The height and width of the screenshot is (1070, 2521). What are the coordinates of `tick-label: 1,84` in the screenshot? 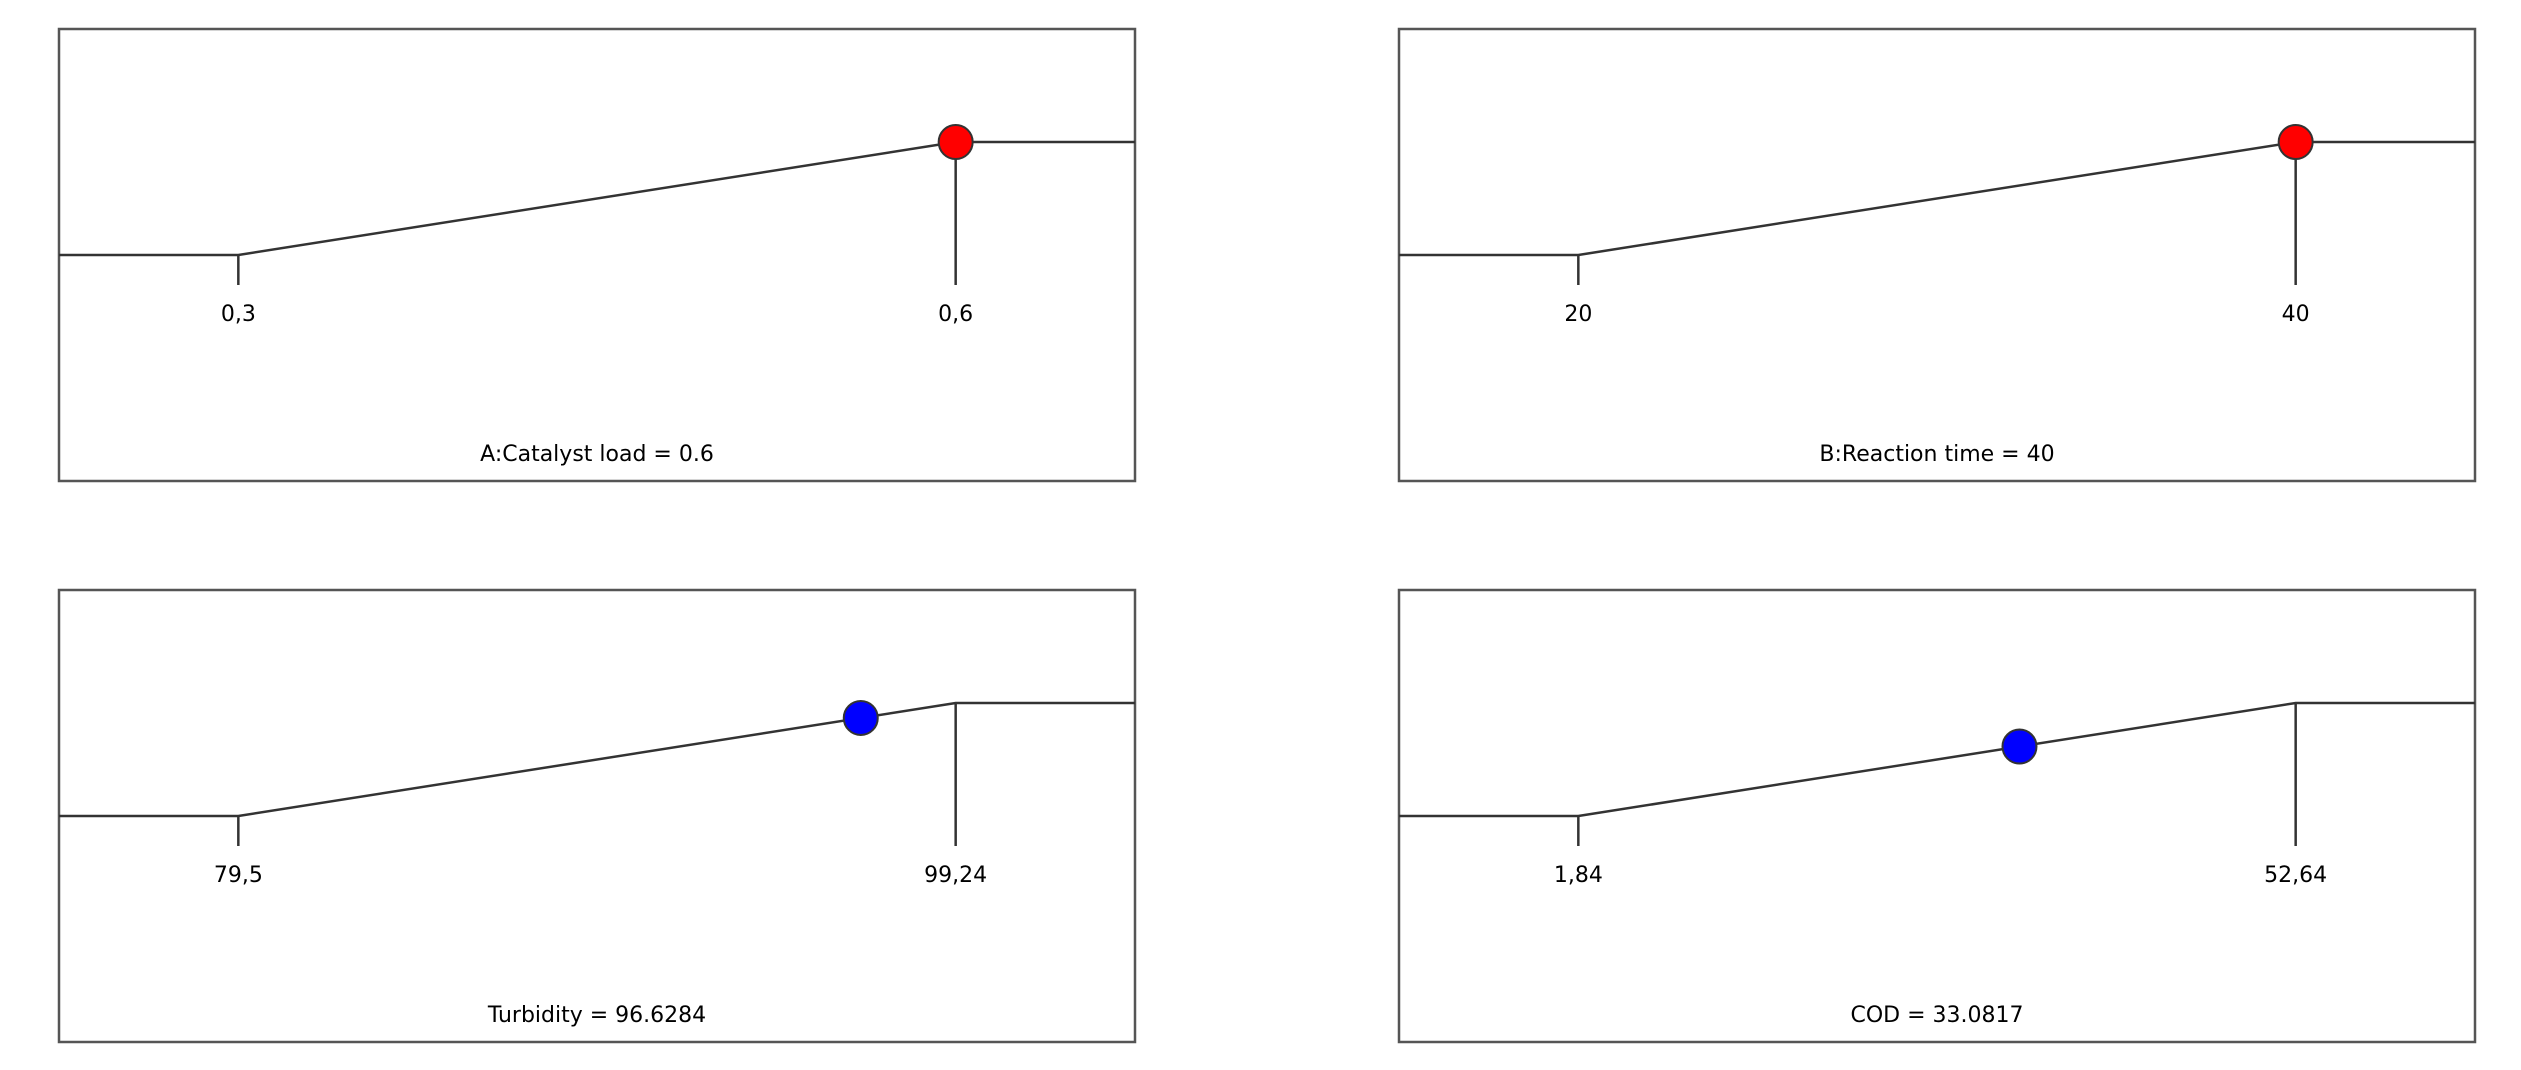 It's located at (1578, 875).